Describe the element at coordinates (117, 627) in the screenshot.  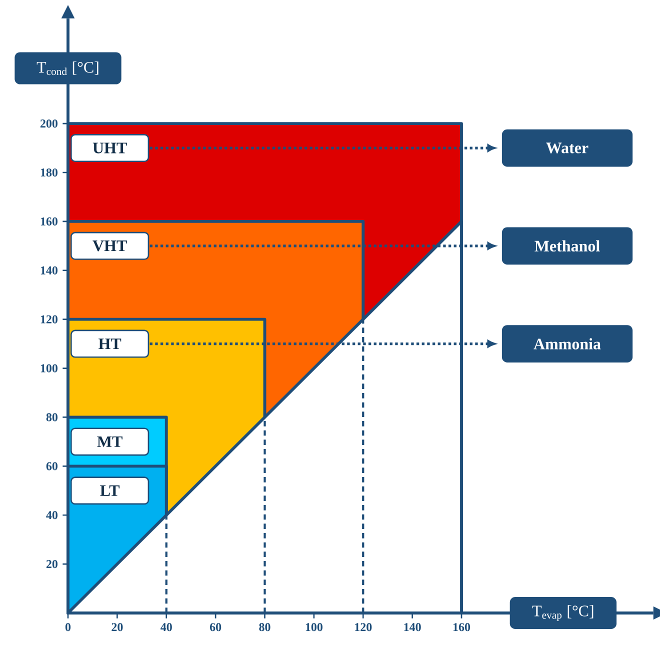
I see `x-tick-label: 20` at that location.